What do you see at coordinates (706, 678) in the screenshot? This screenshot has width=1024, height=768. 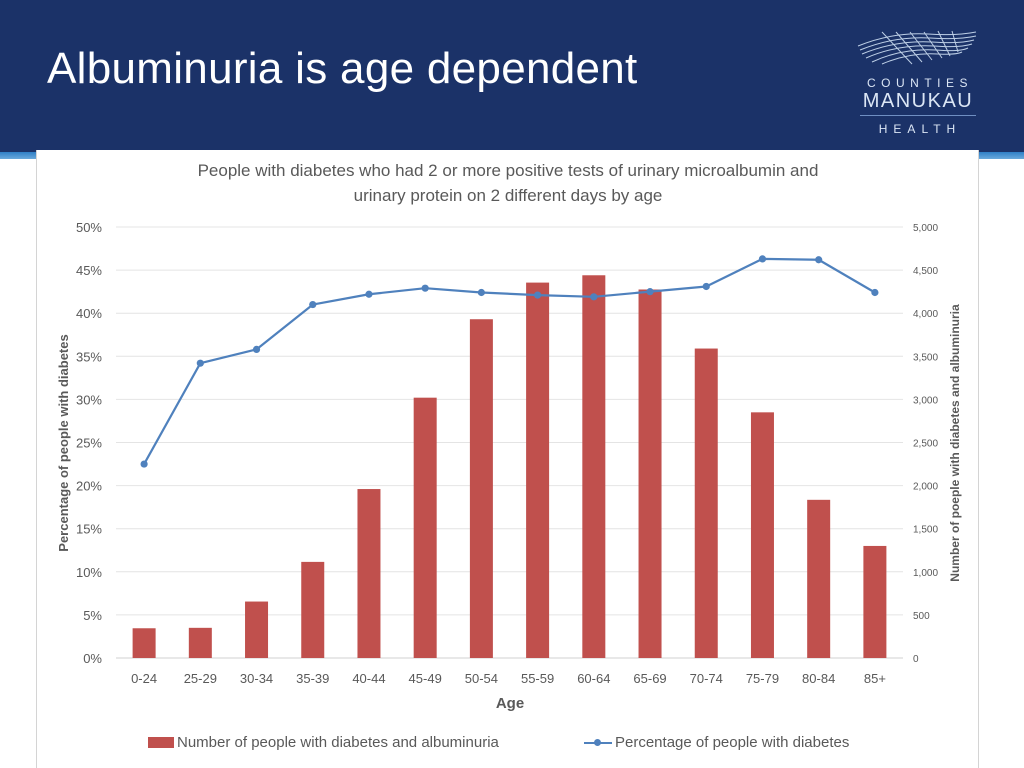 I see `x-tick-label: 70-74` at bounding box center [706, 678].